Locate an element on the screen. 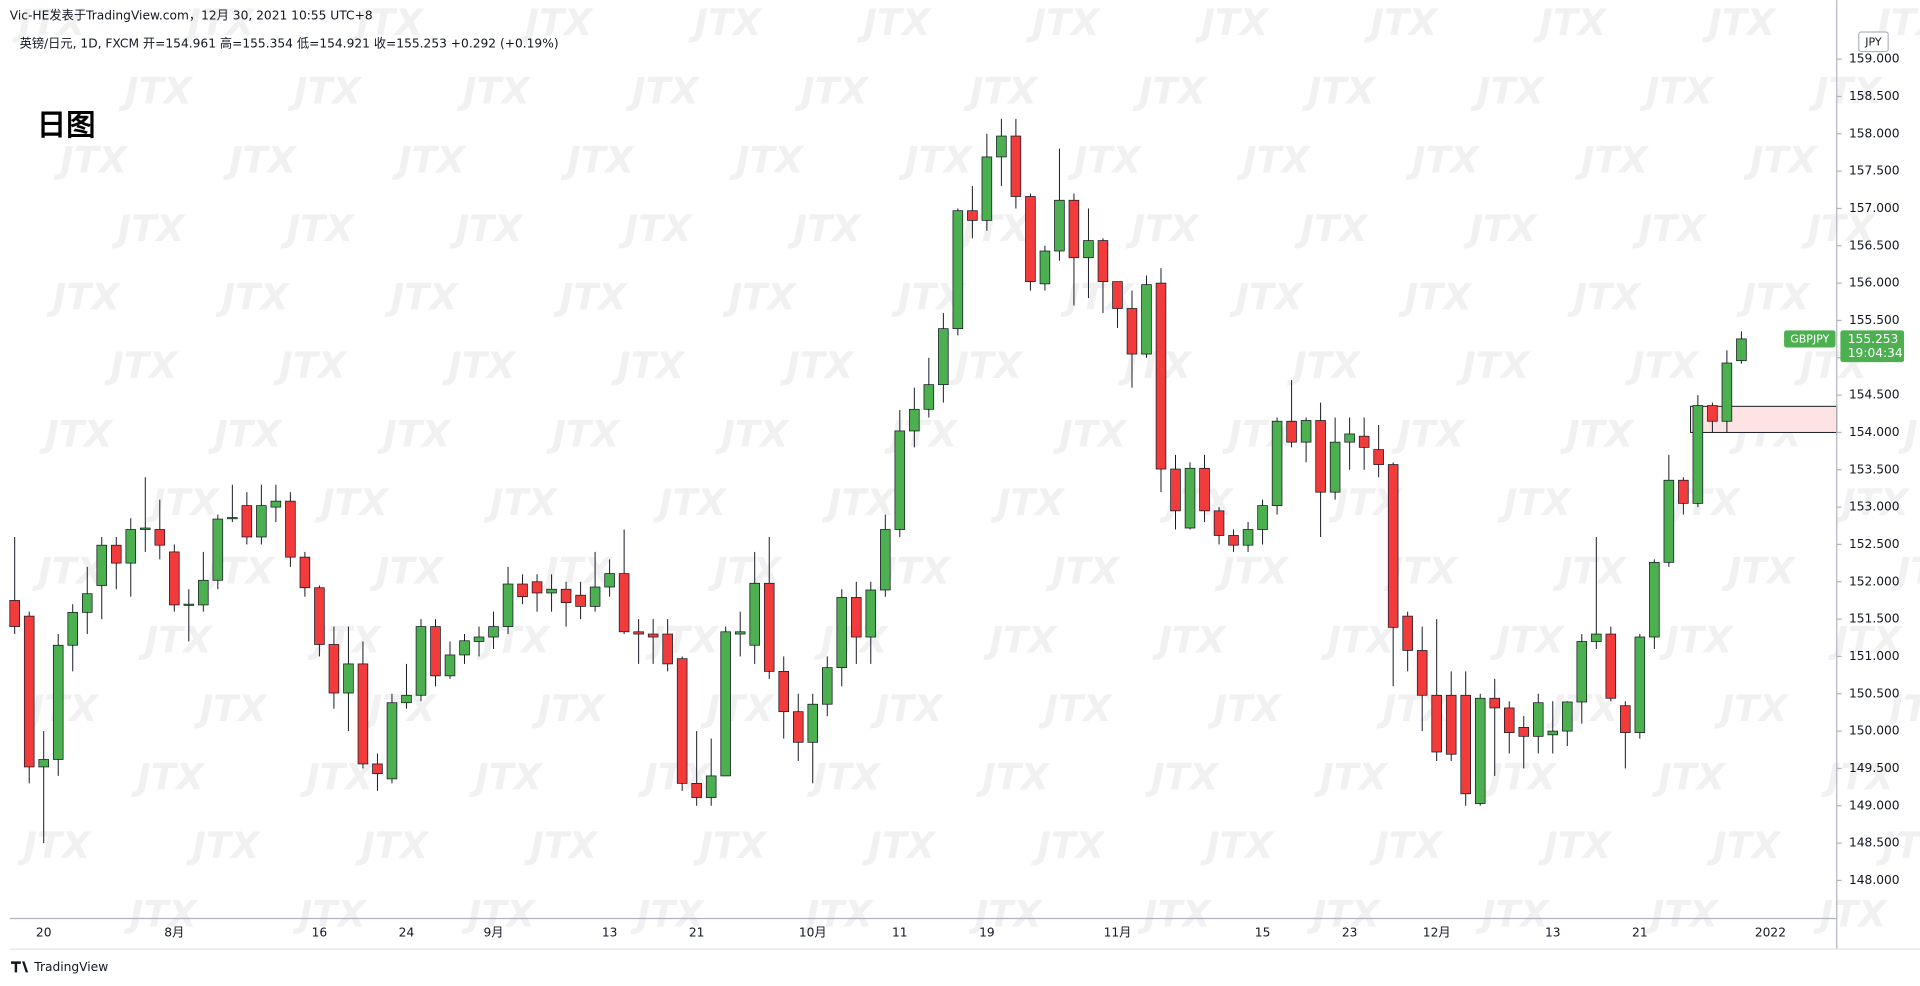 The width and height of the screenshot is (1920, 986). y-tick-label: 151.000 is located at coordinates (1874, 656).